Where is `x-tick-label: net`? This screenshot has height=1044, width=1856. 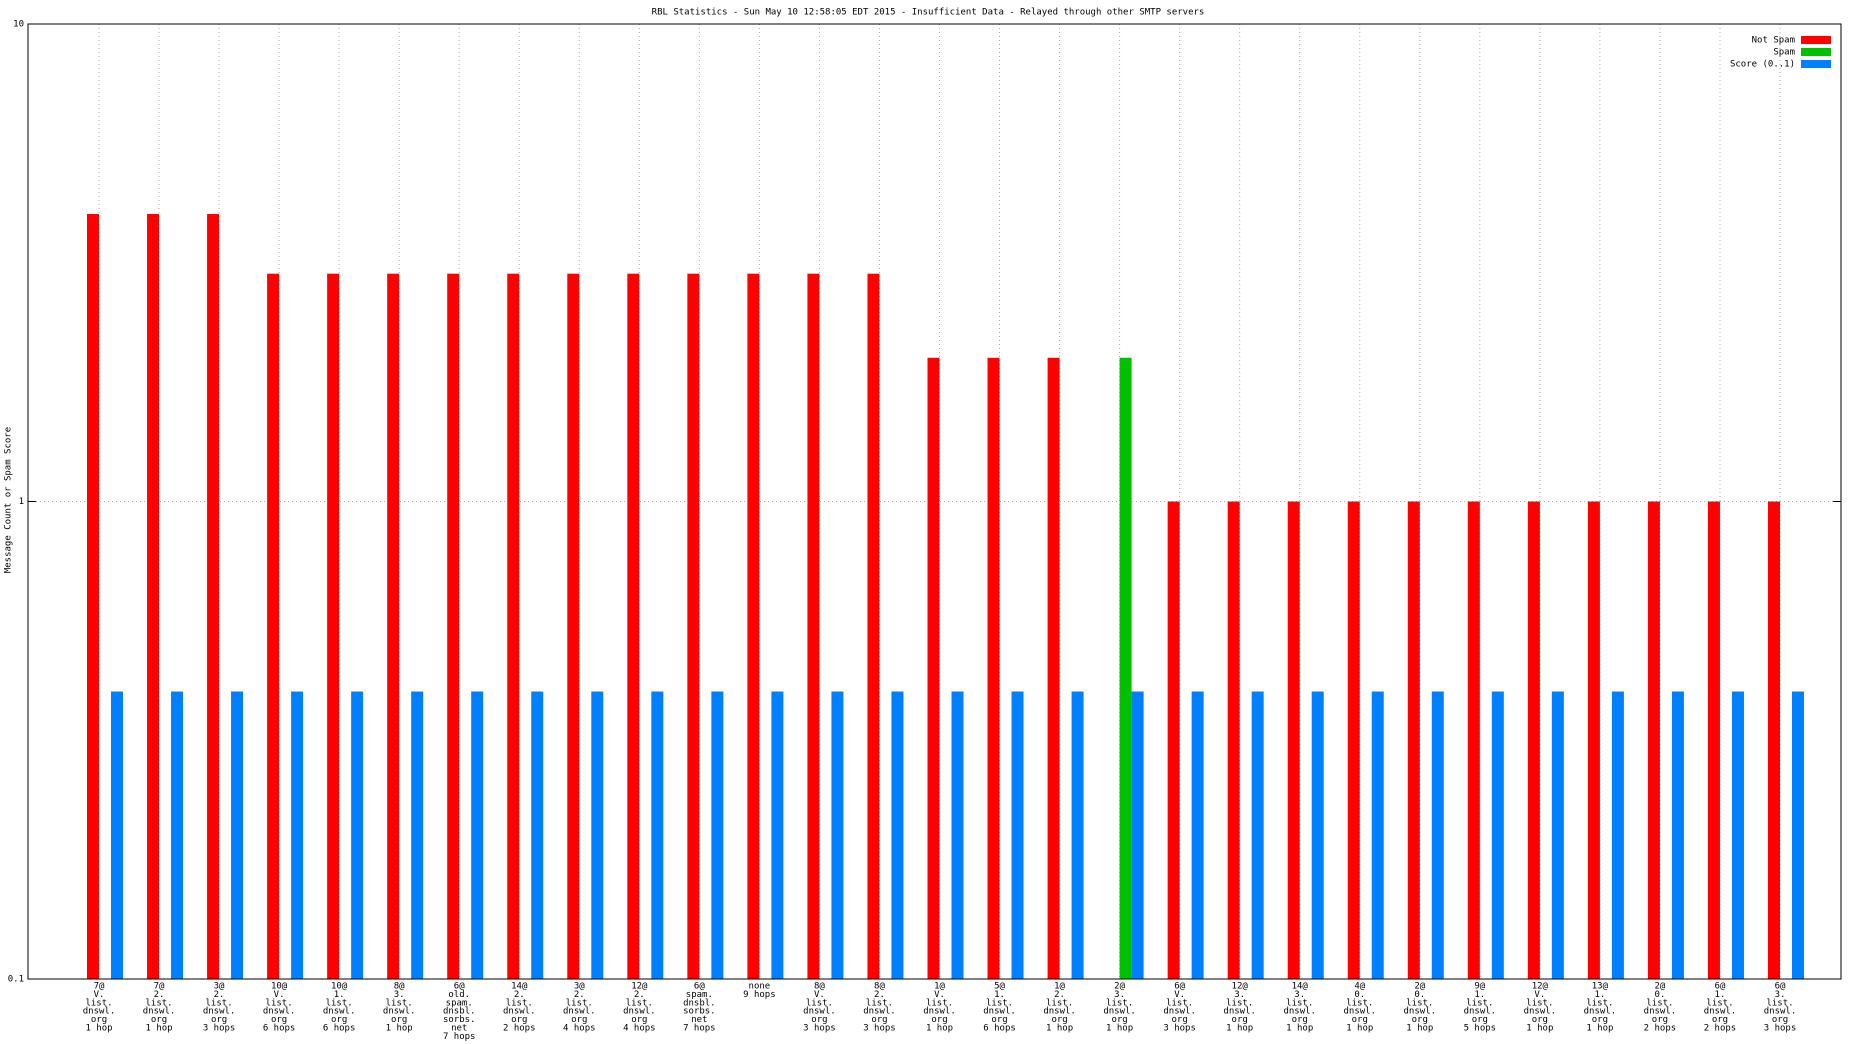 x-tick-label: net is located at coordinates (699, 1020).